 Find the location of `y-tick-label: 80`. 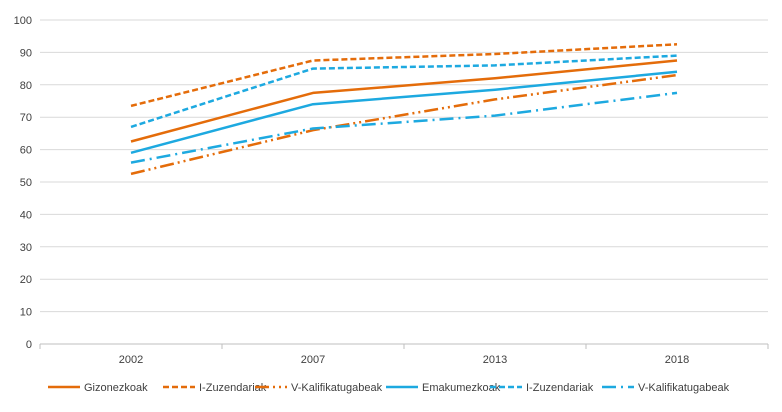

y-tick-label: 80 is located at coordinates (26, 86).